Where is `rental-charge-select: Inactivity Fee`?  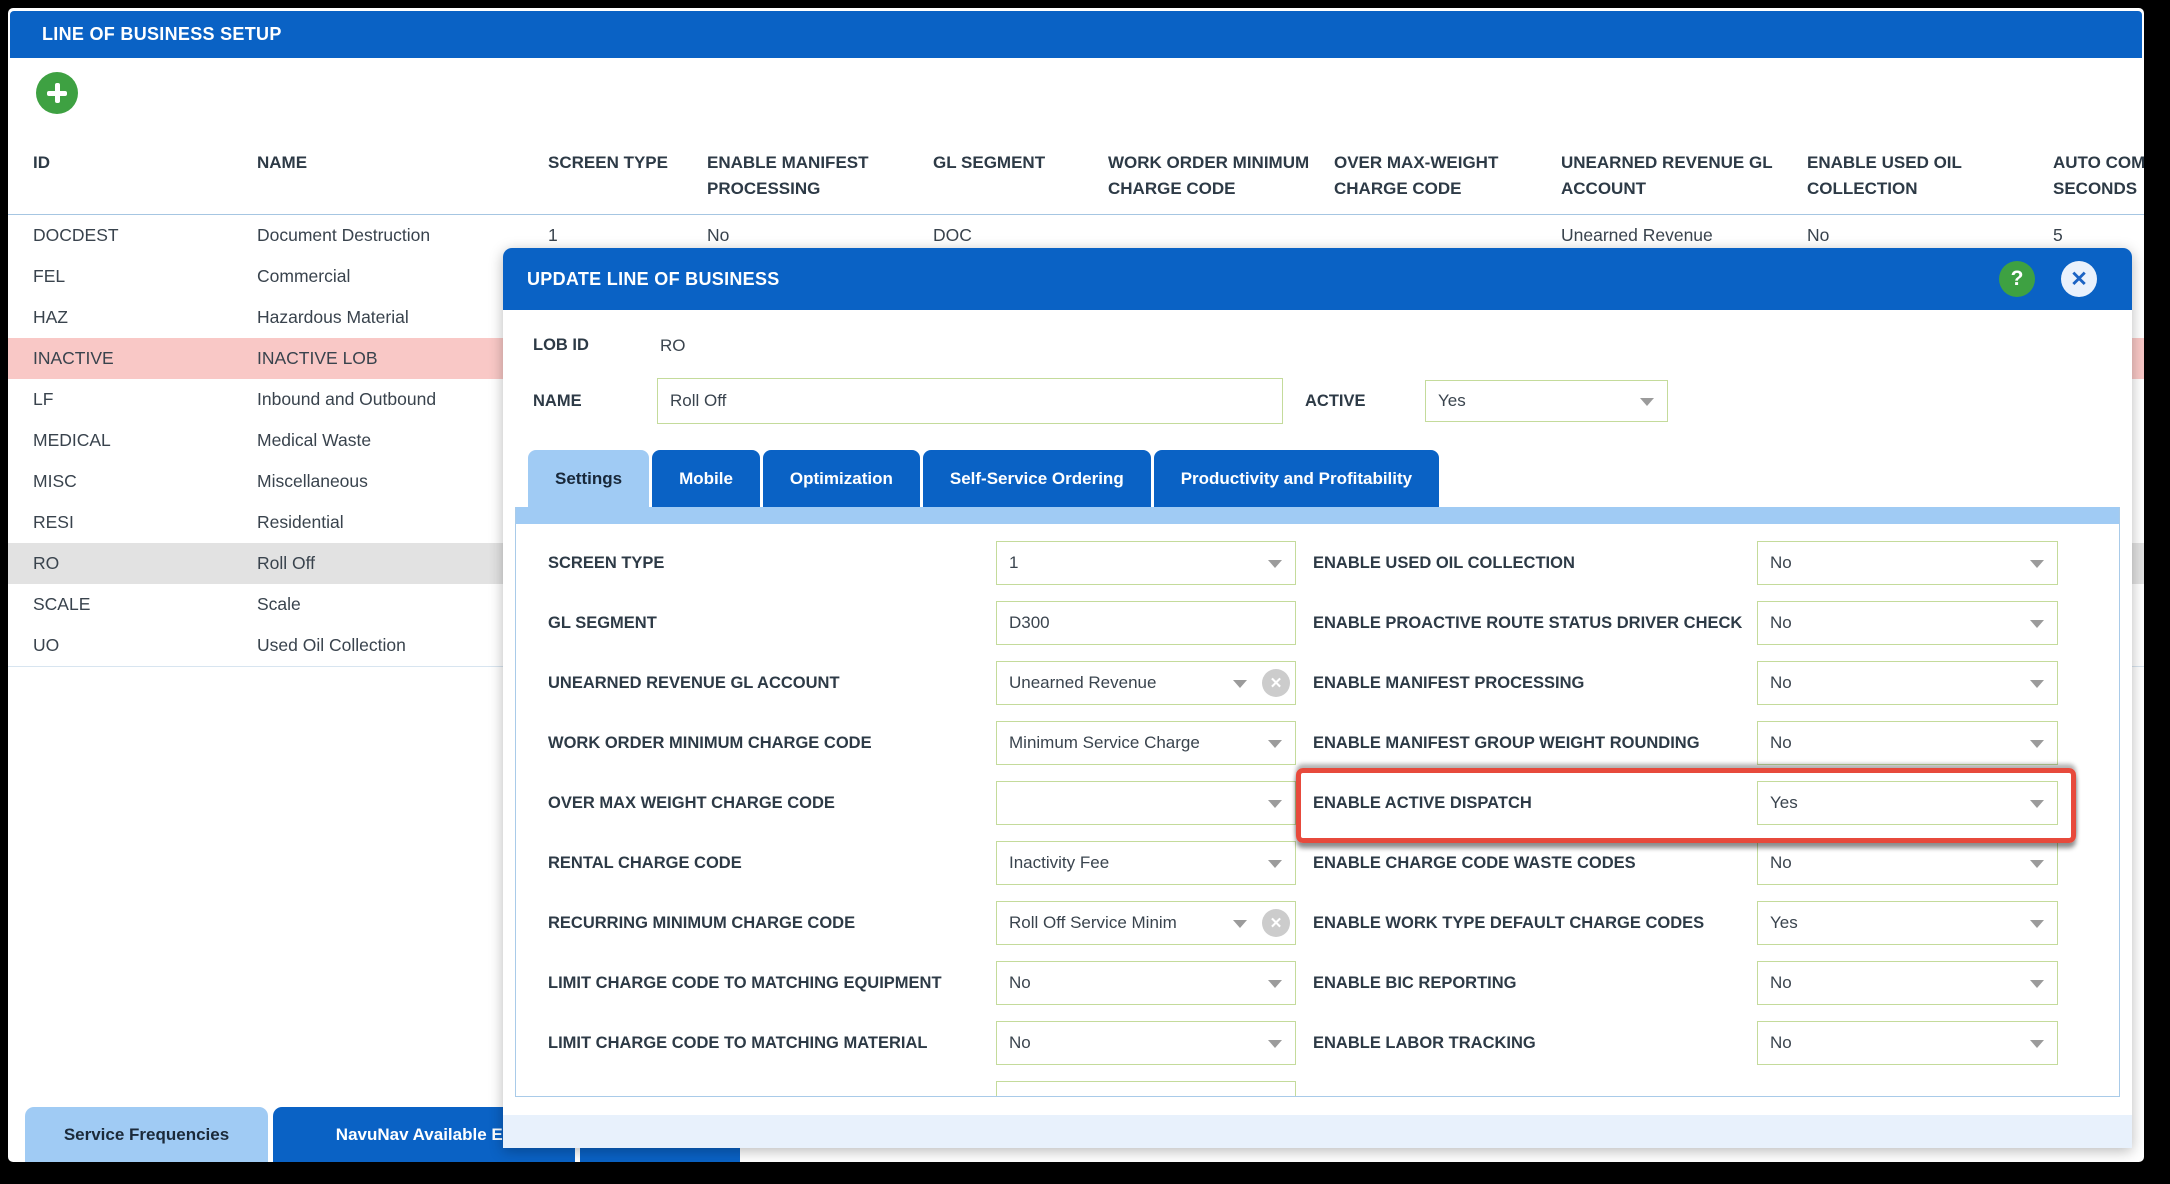
rental-charge-select: Inactivity Fee is located at coordinates (1146, 863).